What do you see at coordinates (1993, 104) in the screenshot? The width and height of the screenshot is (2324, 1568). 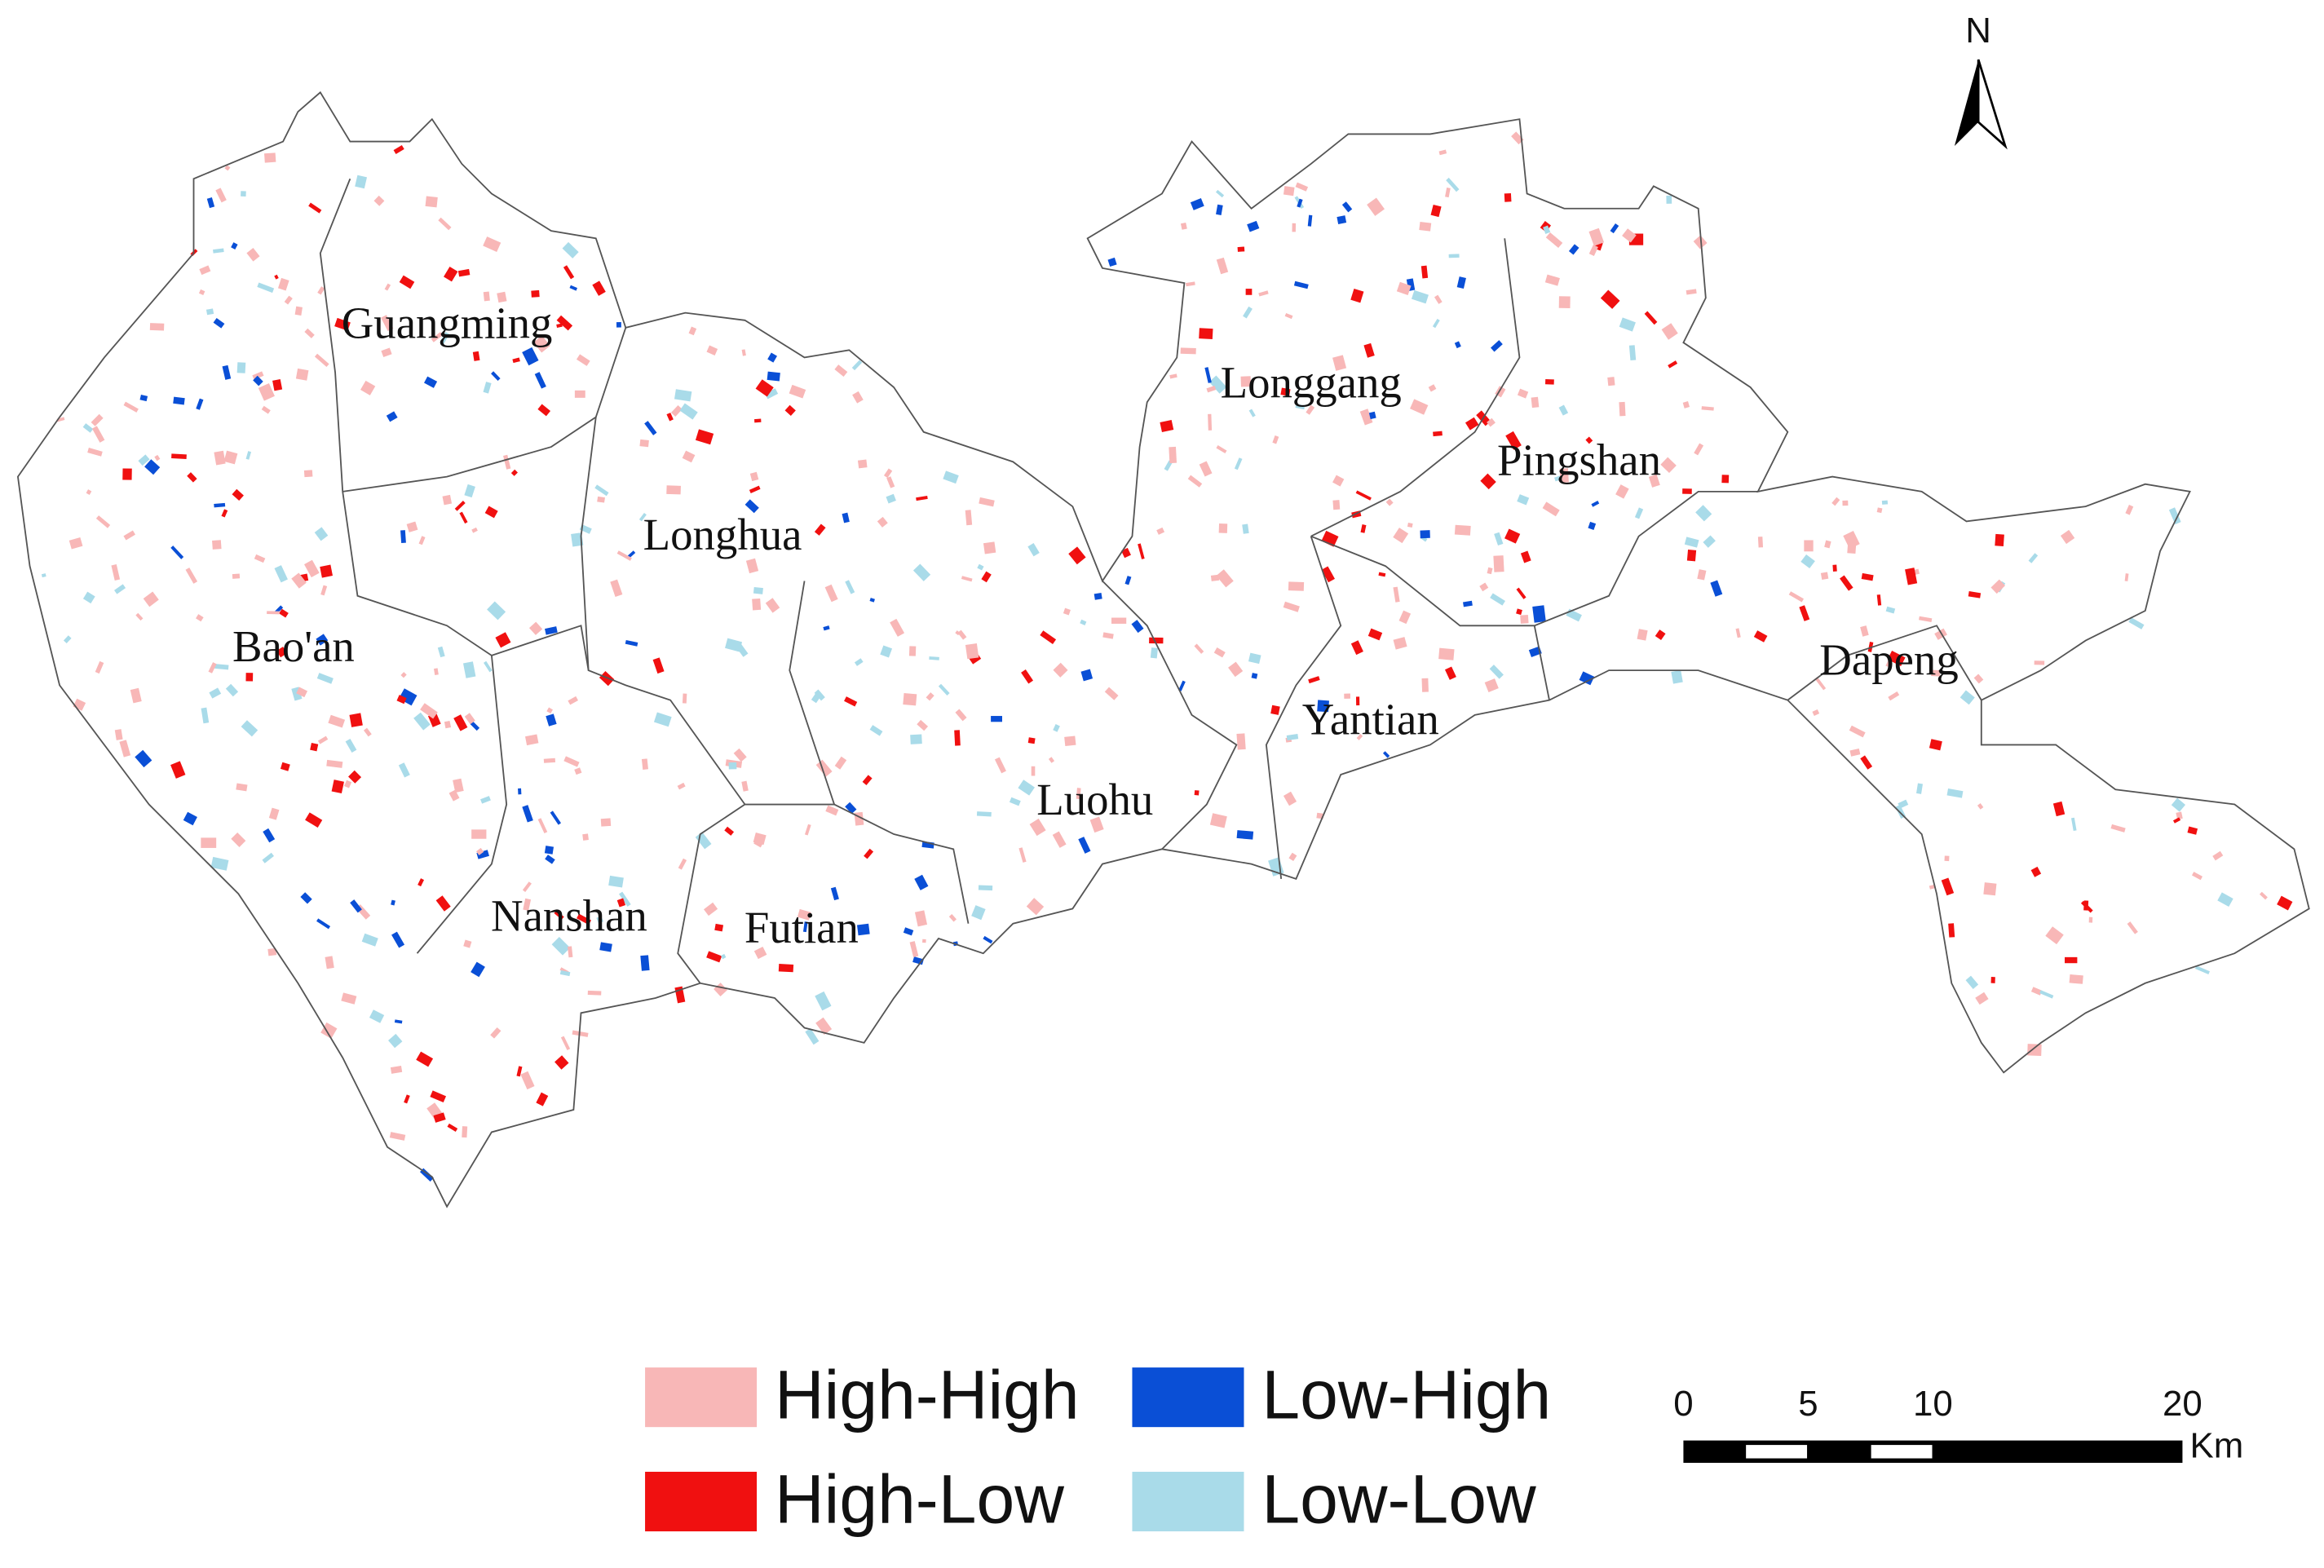 I see `arrow-right` at bounding box center [1993, 104].